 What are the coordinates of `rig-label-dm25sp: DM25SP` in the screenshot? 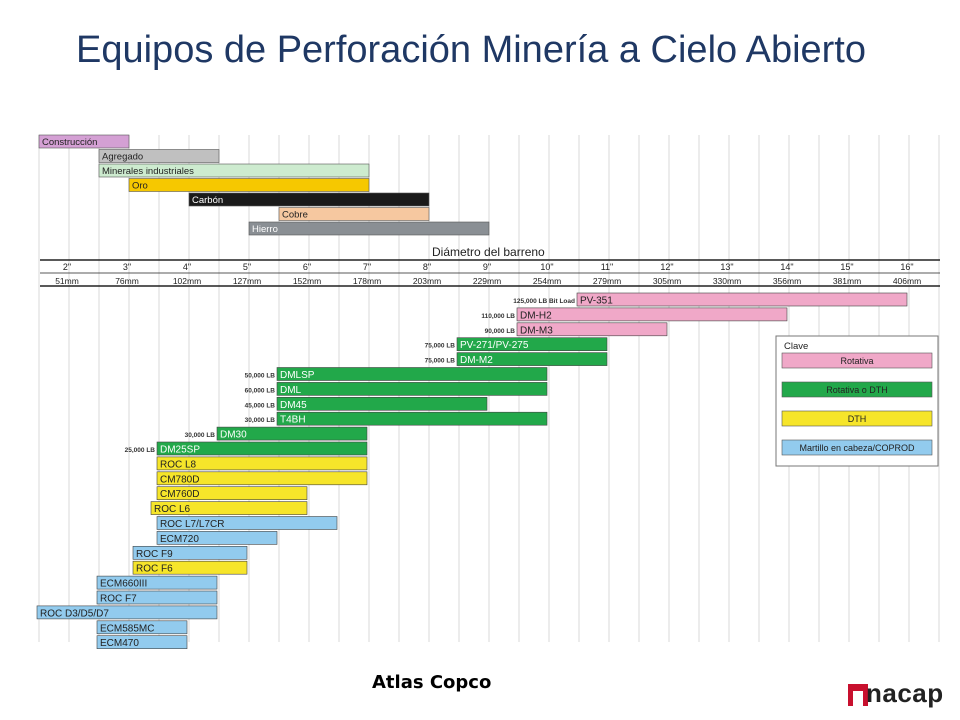 It's located at (180, 450).